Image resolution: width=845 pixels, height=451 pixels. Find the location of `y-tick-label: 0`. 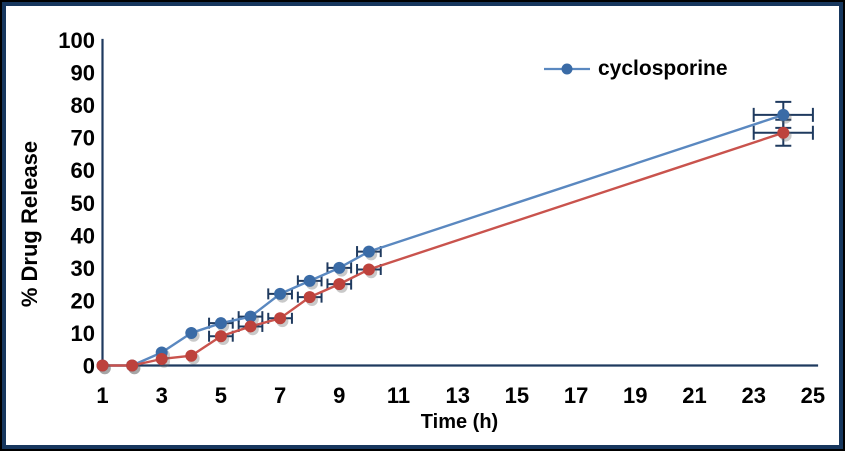

y-tick-label: 0 is located at coordinates (89, 366).